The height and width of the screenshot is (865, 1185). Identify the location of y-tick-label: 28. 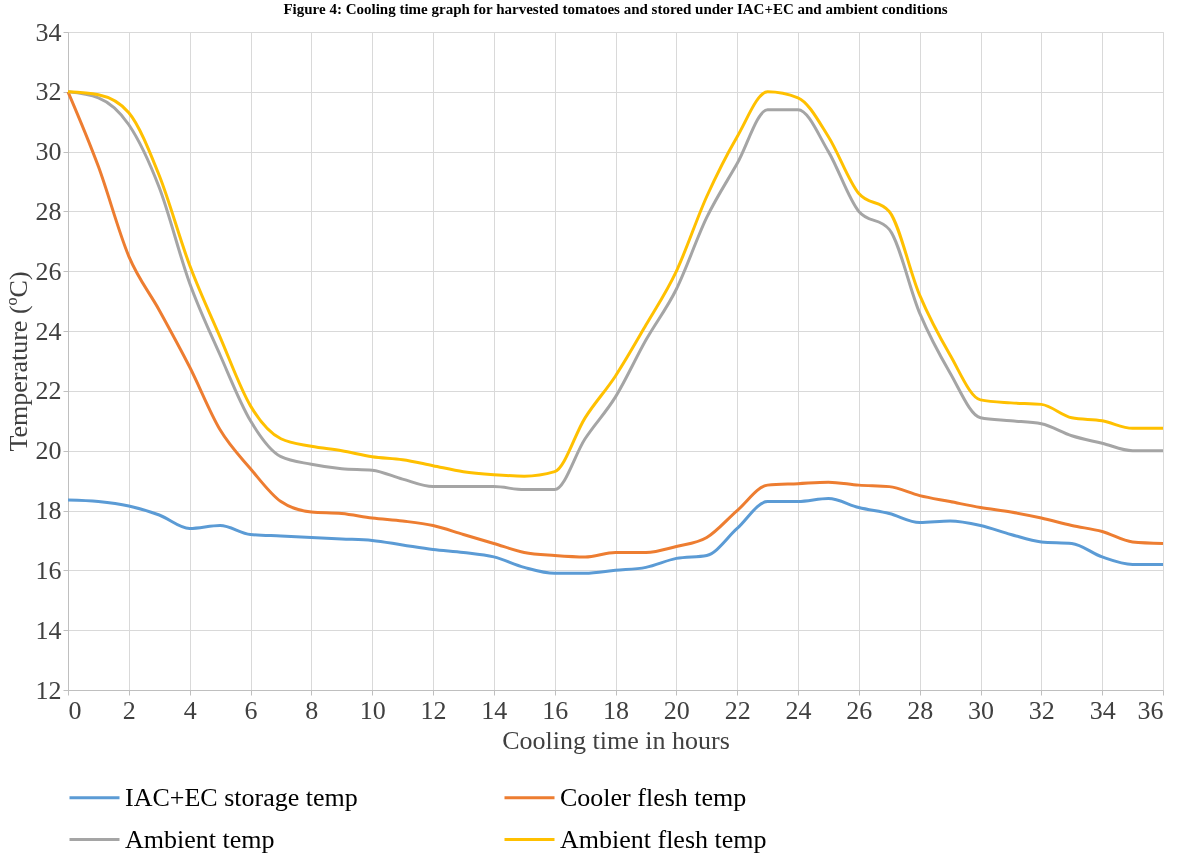
(48, 211).